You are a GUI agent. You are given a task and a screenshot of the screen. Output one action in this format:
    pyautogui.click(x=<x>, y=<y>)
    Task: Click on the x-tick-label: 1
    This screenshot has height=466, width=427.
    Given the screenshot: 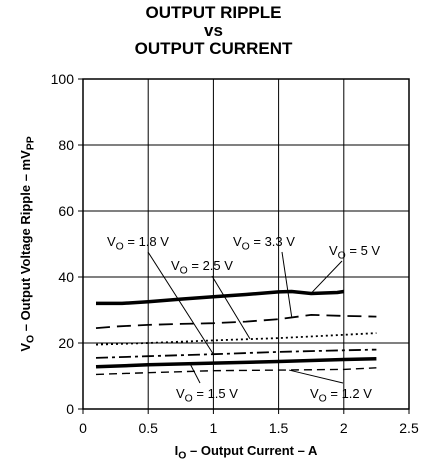 What is the action you would take?
    pyautogui.click(x=214, y=428)
    